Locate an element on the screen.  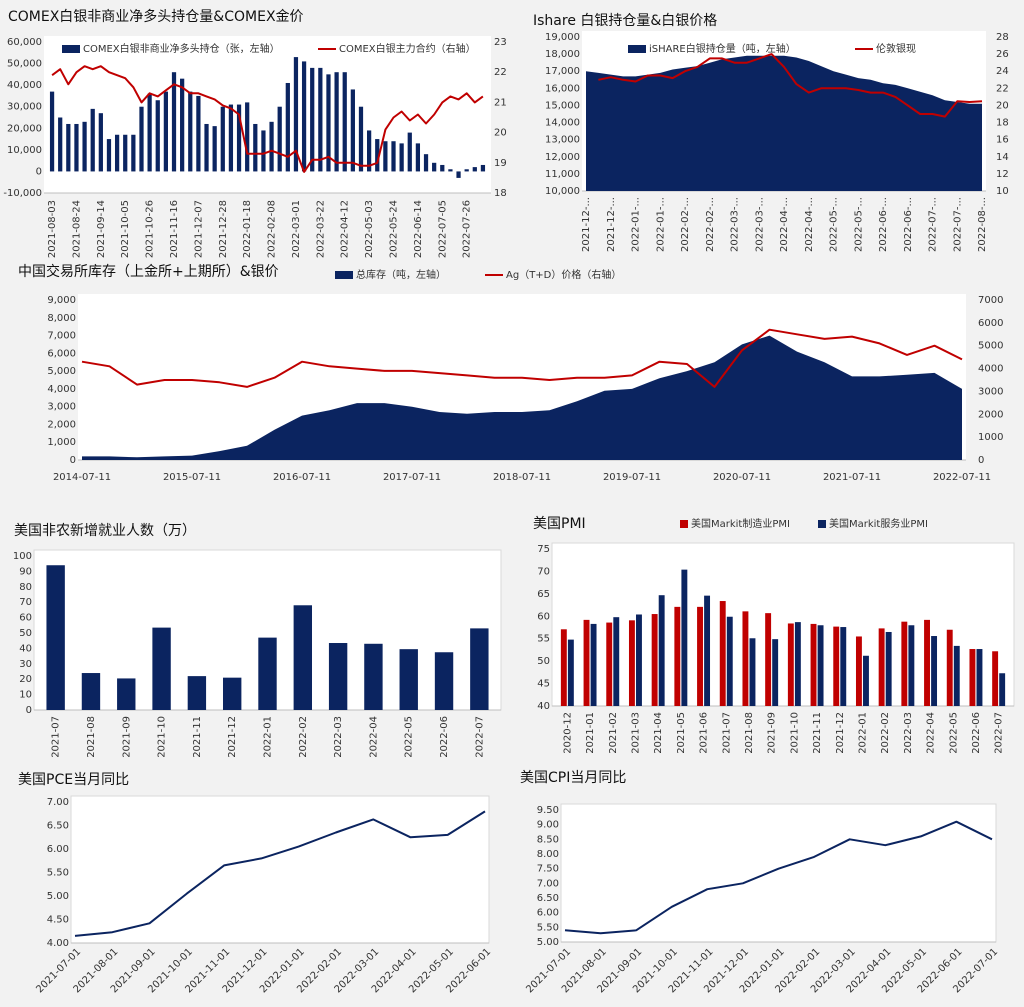
y-tick-label: 10 is located at coordinates (25, 695).